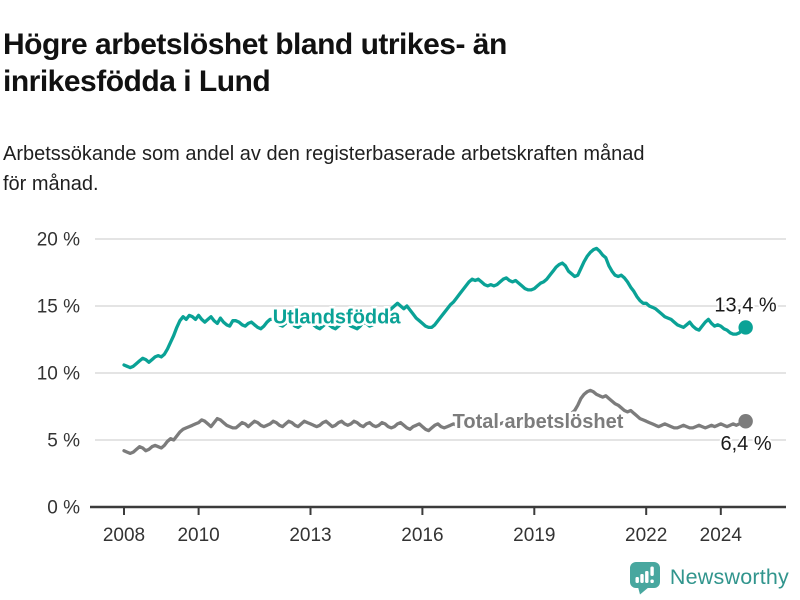 This screenshot has height=600, width=800. Describe the element at coordinates (63, 441) in the screenshot. I see `y-tick-label: 5 %` at that location.